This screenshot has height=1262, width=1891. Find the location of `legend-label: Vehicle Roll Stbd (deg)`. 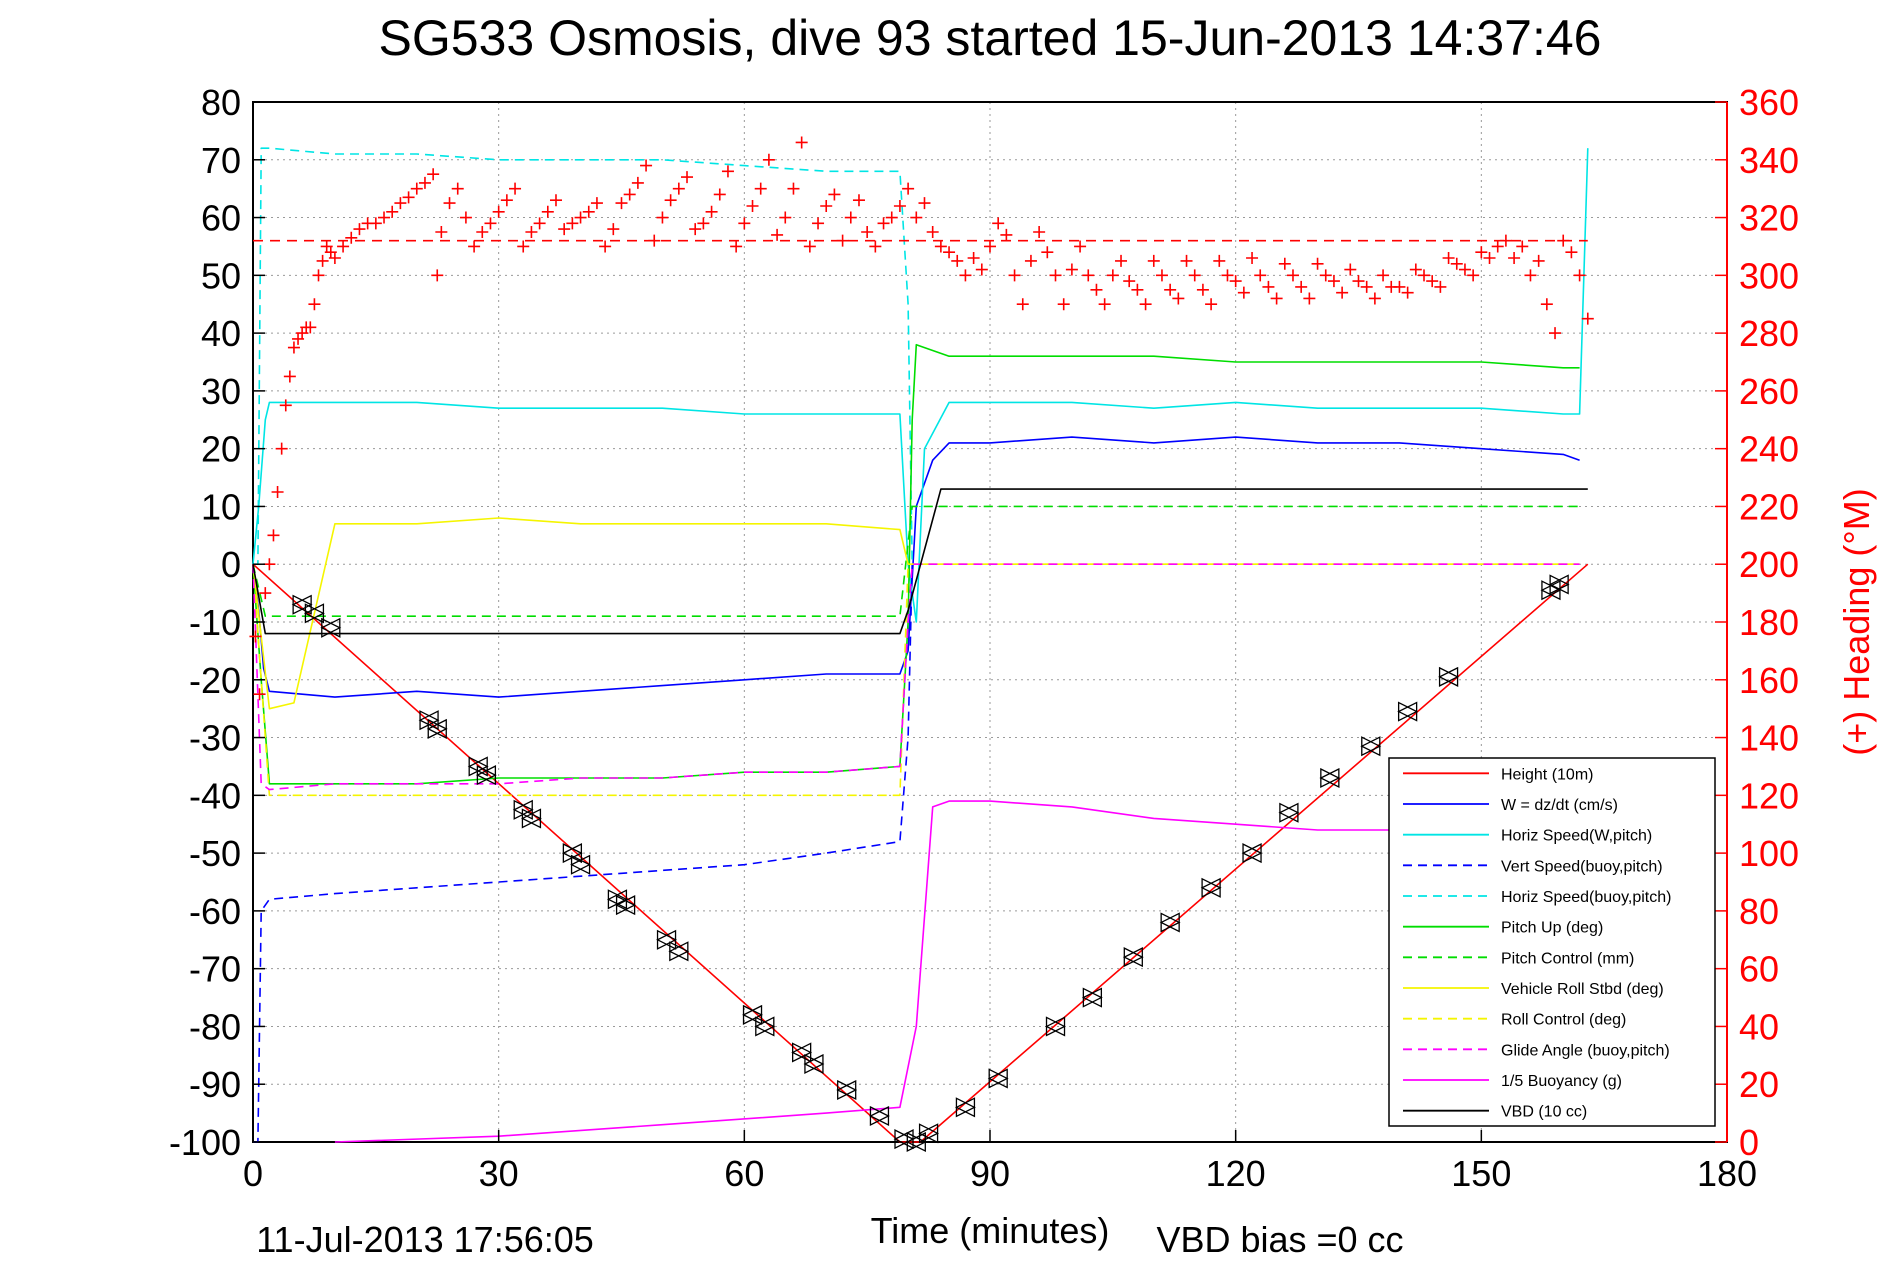

legend-label: Vehicle Roll Stbd (deg) is located at coordinates (1582, 989).